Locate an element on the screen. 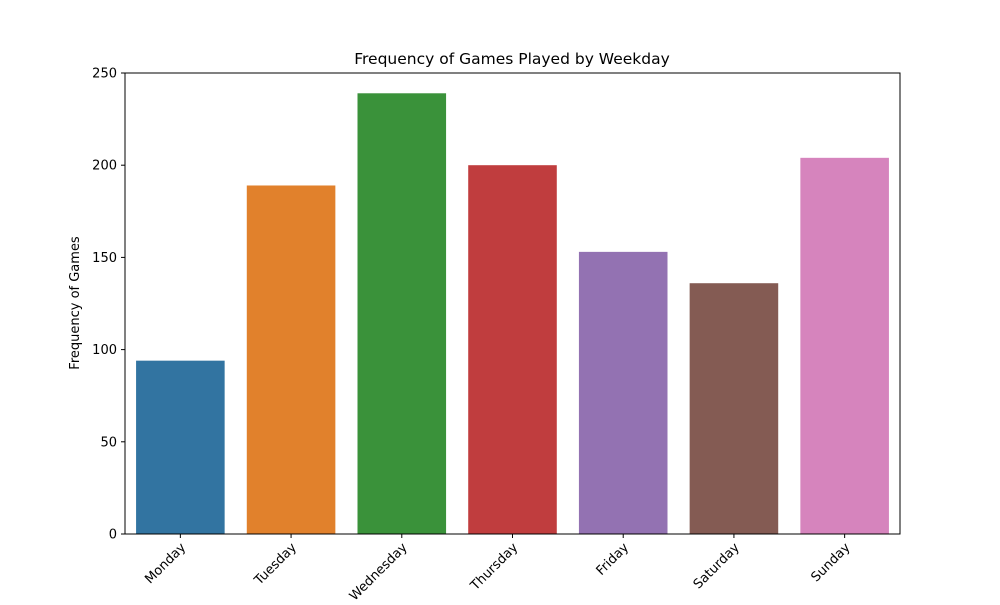 The width and height of the screenshot is (1000, 605). bar-sunday is located at coordinates (844, 345).